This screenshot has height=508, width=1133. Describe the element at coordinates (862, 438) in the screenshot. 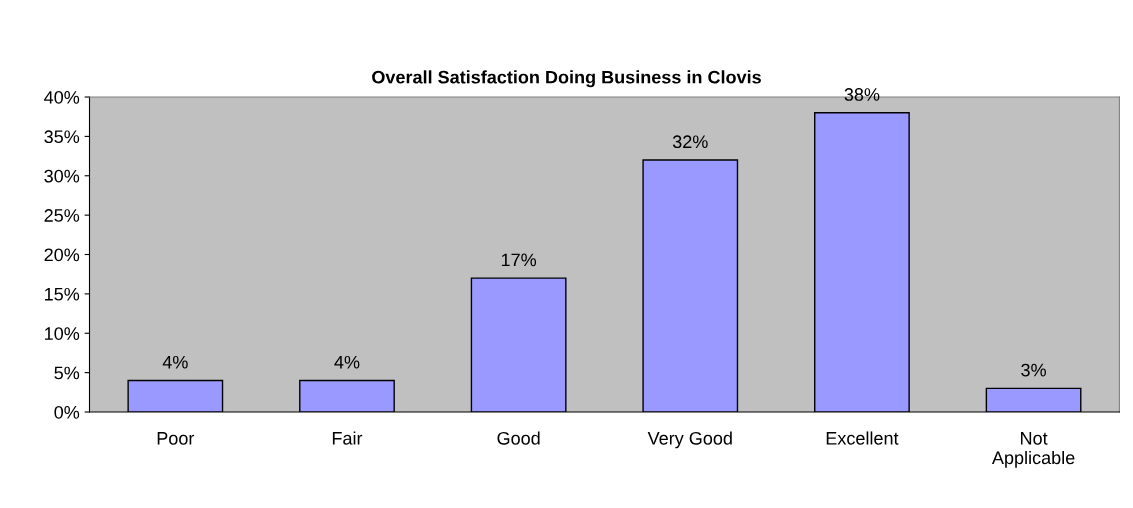

I see `x-tick-label: Excellent` at that location.